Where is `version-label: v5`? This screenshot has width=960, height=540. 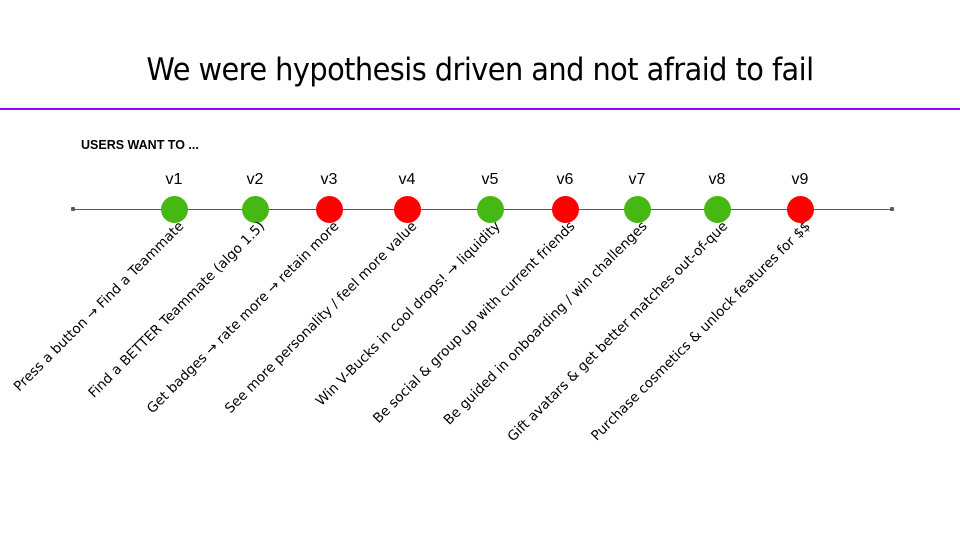
version-label: v5 is located at coordinates (490, 179).